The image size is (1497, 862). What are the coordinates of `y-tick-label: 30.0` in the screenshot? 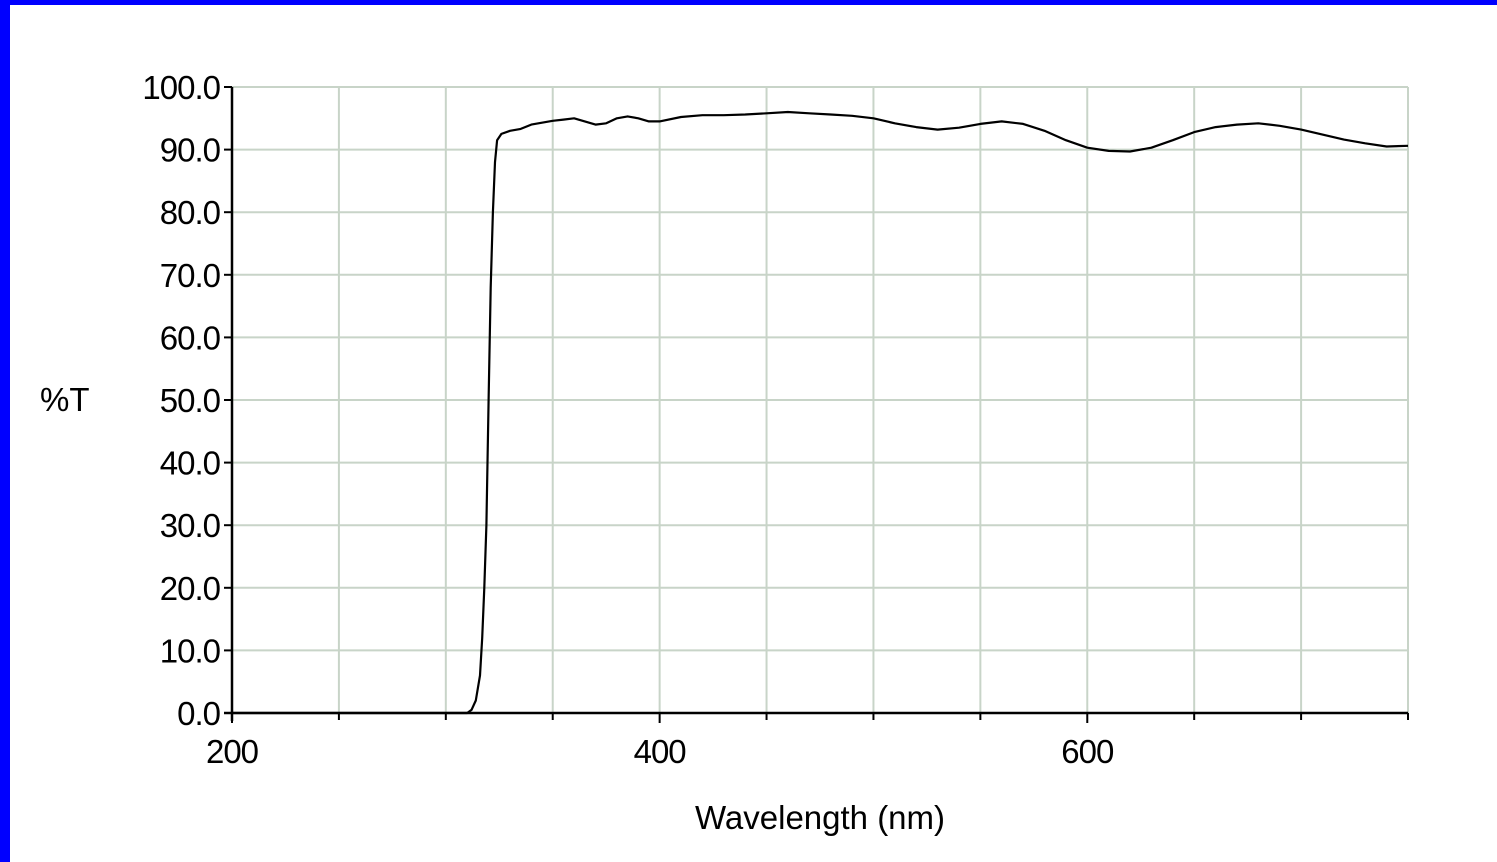 It's located at (190, 525).